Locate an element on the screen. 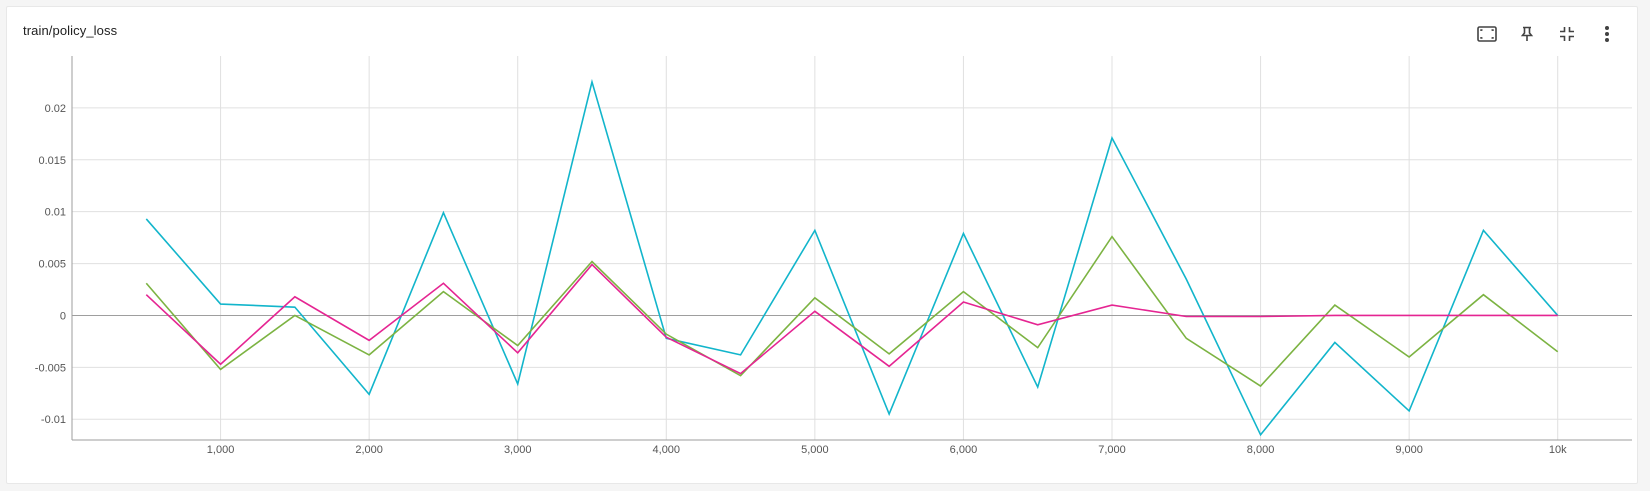 This screenshot has height=491, width=1650. chart-title: train/policy_loss is located at coordinates (70, 30).